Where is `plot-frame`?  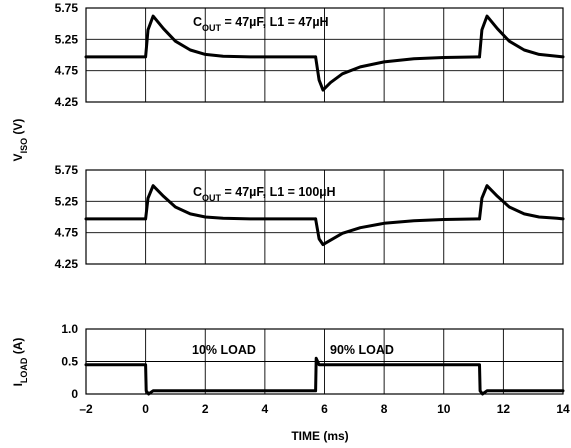
plot-frame is located at coordinates (324, 361).